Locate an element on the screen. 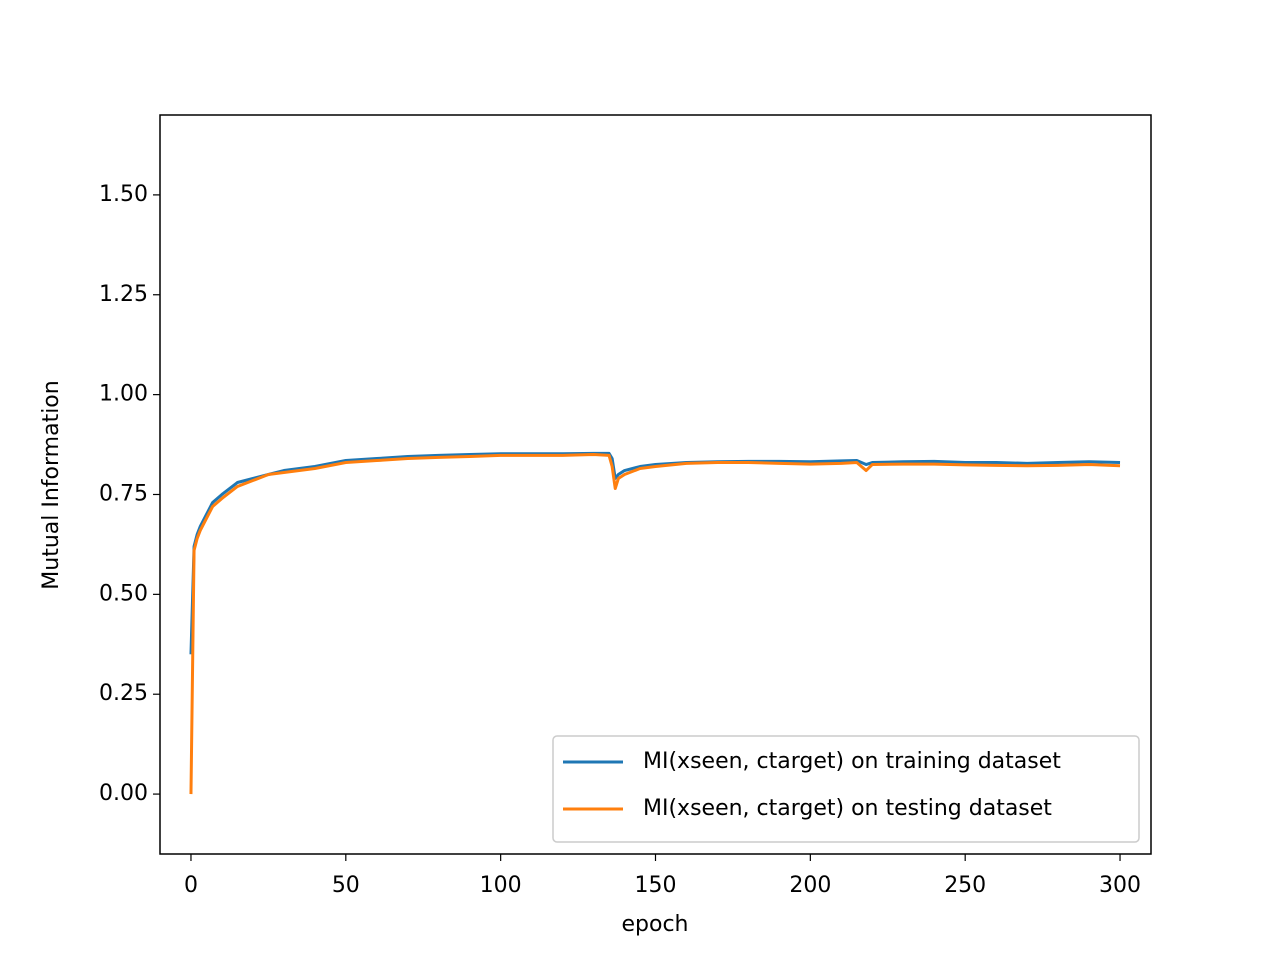 Image resolution: width=1280 pixels, height=964 pixels. x-tick-label: 150 is located at coordinates (656, 885).